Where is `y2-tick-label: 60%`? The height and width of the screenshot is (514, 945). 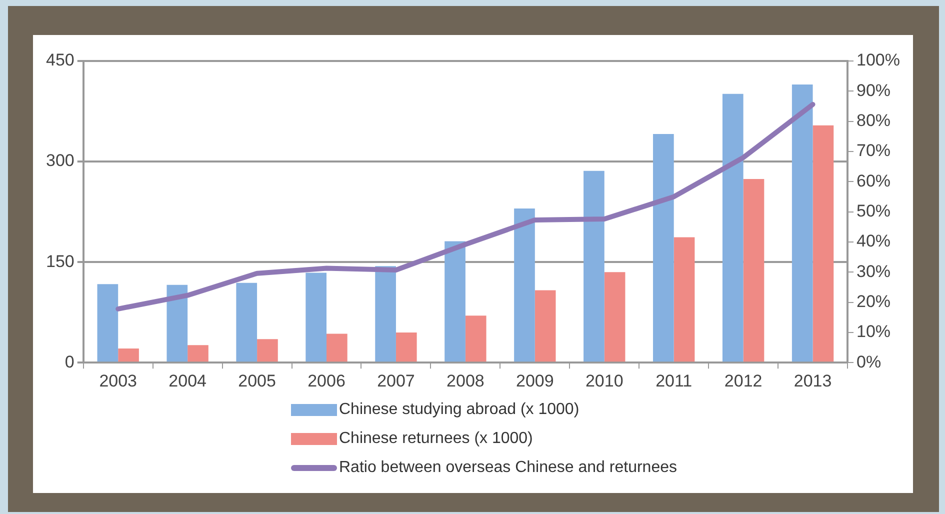 y2-tick-label: 60% is located at coordinates (873, 180).